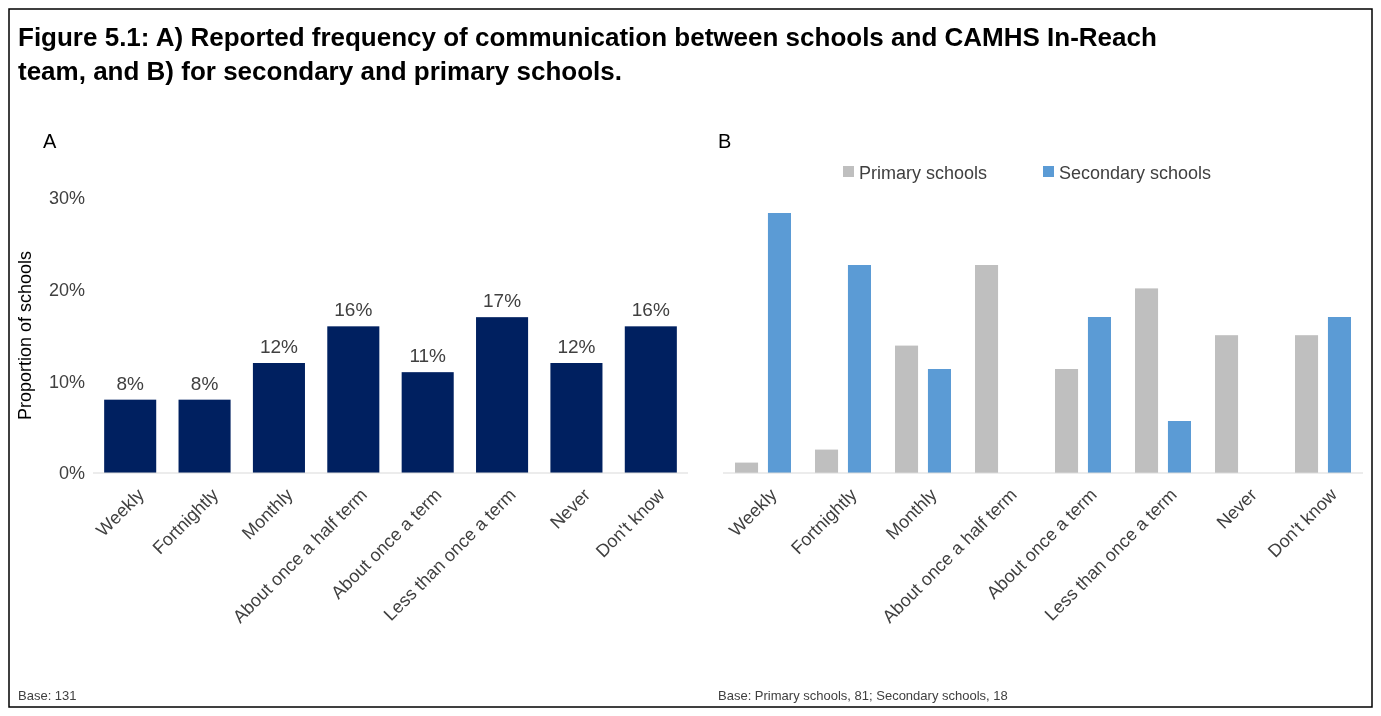 This screenshot has width=1381, height=716. I want to click on legend-label: Primary schools, so click(923, 173).